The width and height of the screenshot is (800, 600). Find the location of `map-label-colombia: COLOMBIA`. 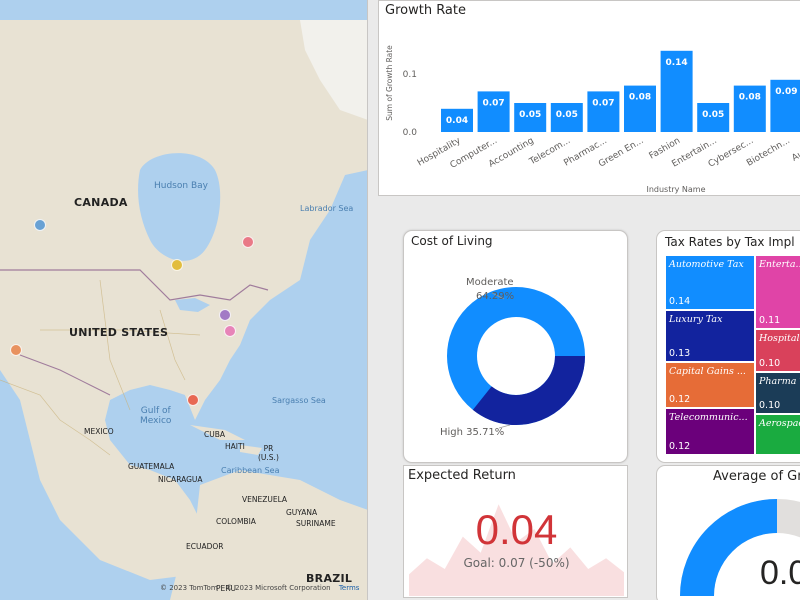

map-label-colombia: COLOMBIA is located at coordinates (236, 521).